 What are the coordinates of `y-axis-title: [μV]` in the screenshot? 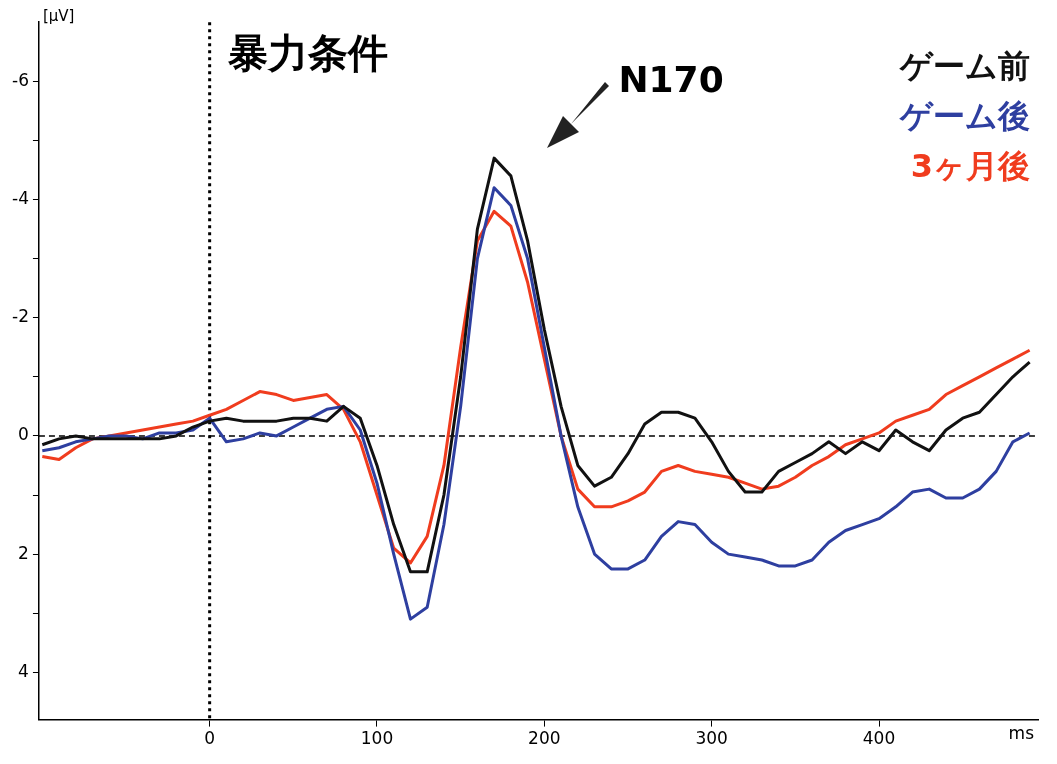 It's located at (58, 16).